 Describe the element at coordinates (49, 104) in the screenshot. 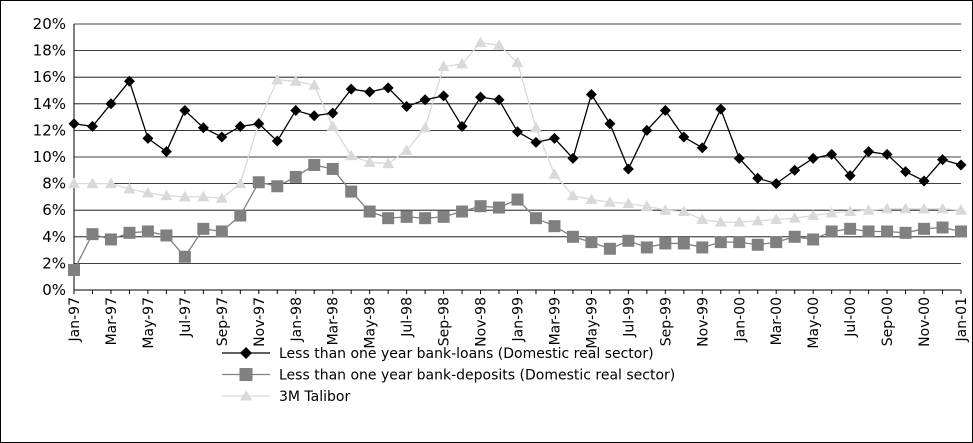

I see `y-tick-label: 14%` at that location.